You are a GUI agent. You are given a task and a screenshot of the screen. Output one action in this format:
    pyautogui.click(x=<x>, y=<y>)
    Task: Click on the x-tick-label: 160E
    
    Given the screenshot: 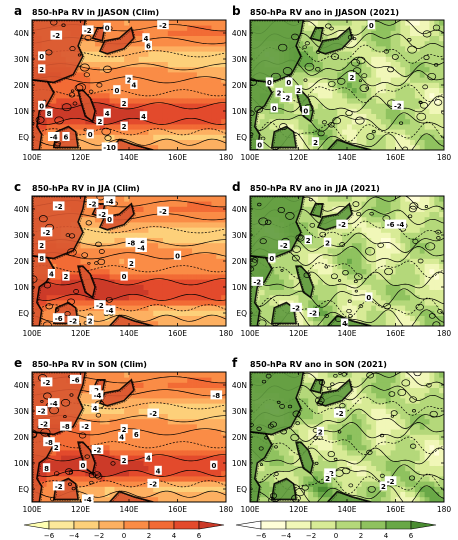 What is the action you would take?
    pyautogui.click(x=395, y=157)
    